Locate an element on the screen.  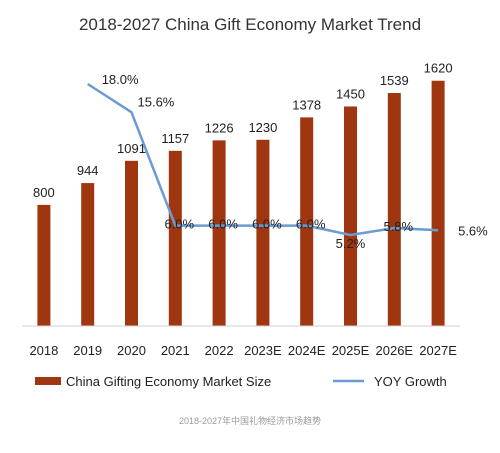
bar-2020 is located at coordinates (131, 243).